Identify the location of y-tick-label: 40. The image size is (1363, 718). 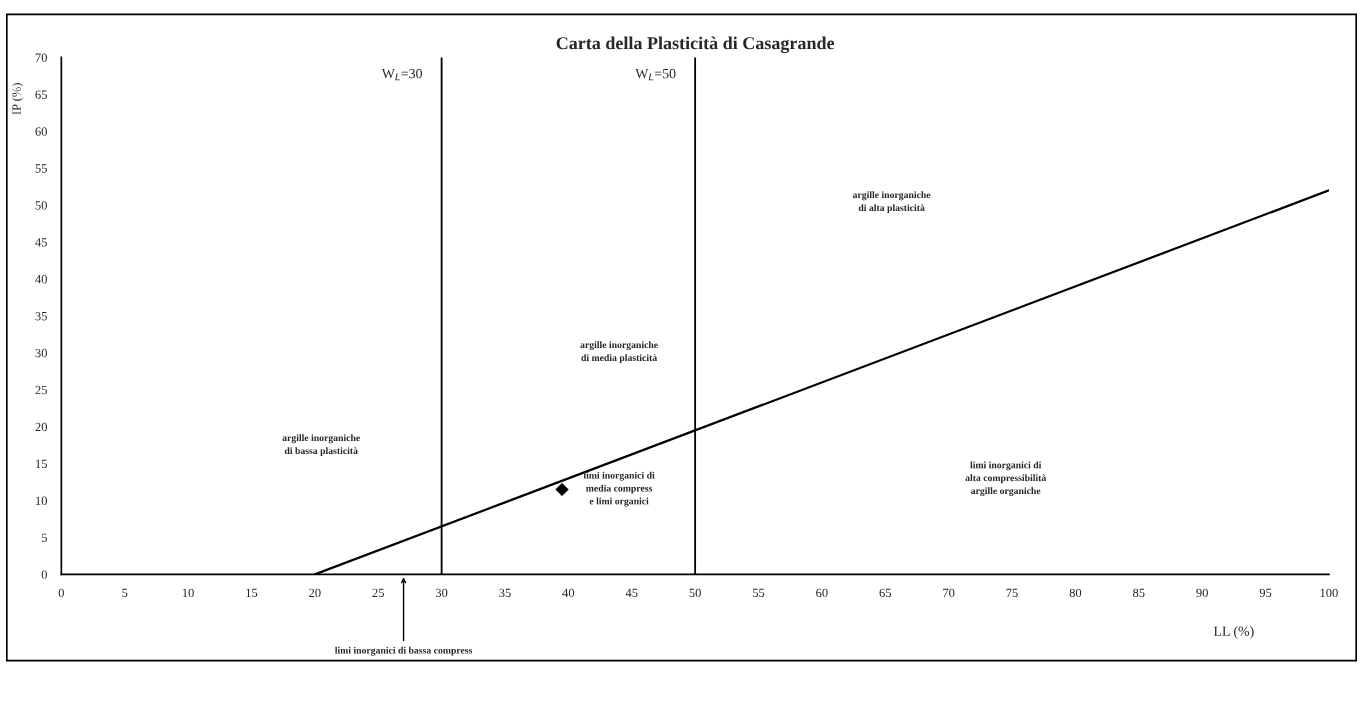
(41, 279).